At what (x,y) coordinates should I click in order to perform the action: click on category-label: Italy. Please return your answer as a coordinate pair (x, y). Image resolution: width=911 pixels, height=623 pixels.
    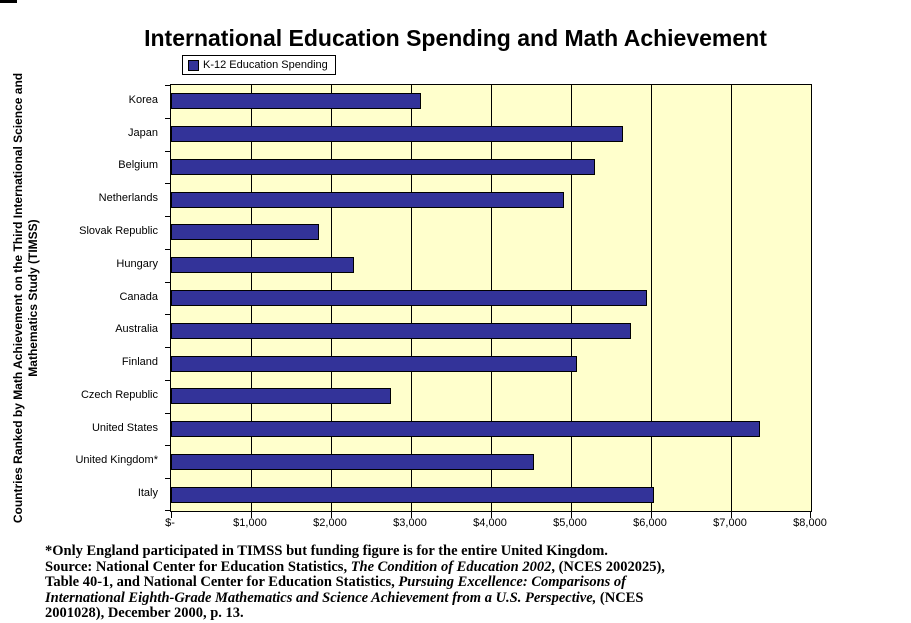
    Looking at the image, I should click on (147, 493).